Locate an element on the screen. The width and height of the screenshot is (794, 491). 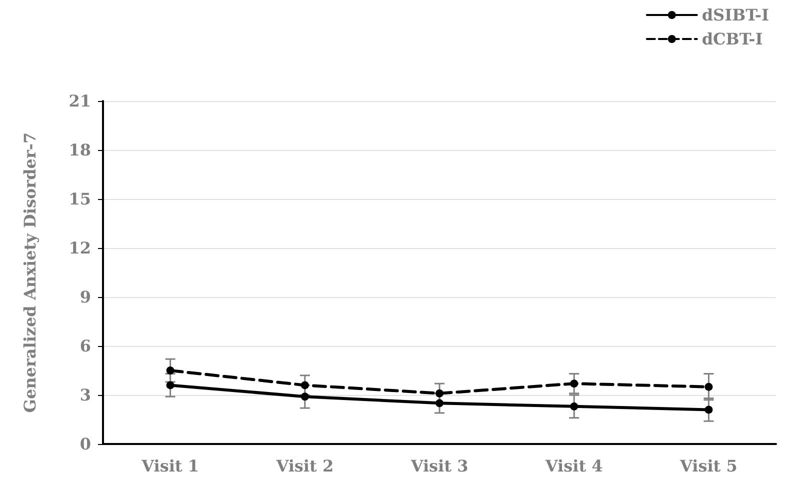
y-tick-label: 0 is located at coordinates (85, 444).